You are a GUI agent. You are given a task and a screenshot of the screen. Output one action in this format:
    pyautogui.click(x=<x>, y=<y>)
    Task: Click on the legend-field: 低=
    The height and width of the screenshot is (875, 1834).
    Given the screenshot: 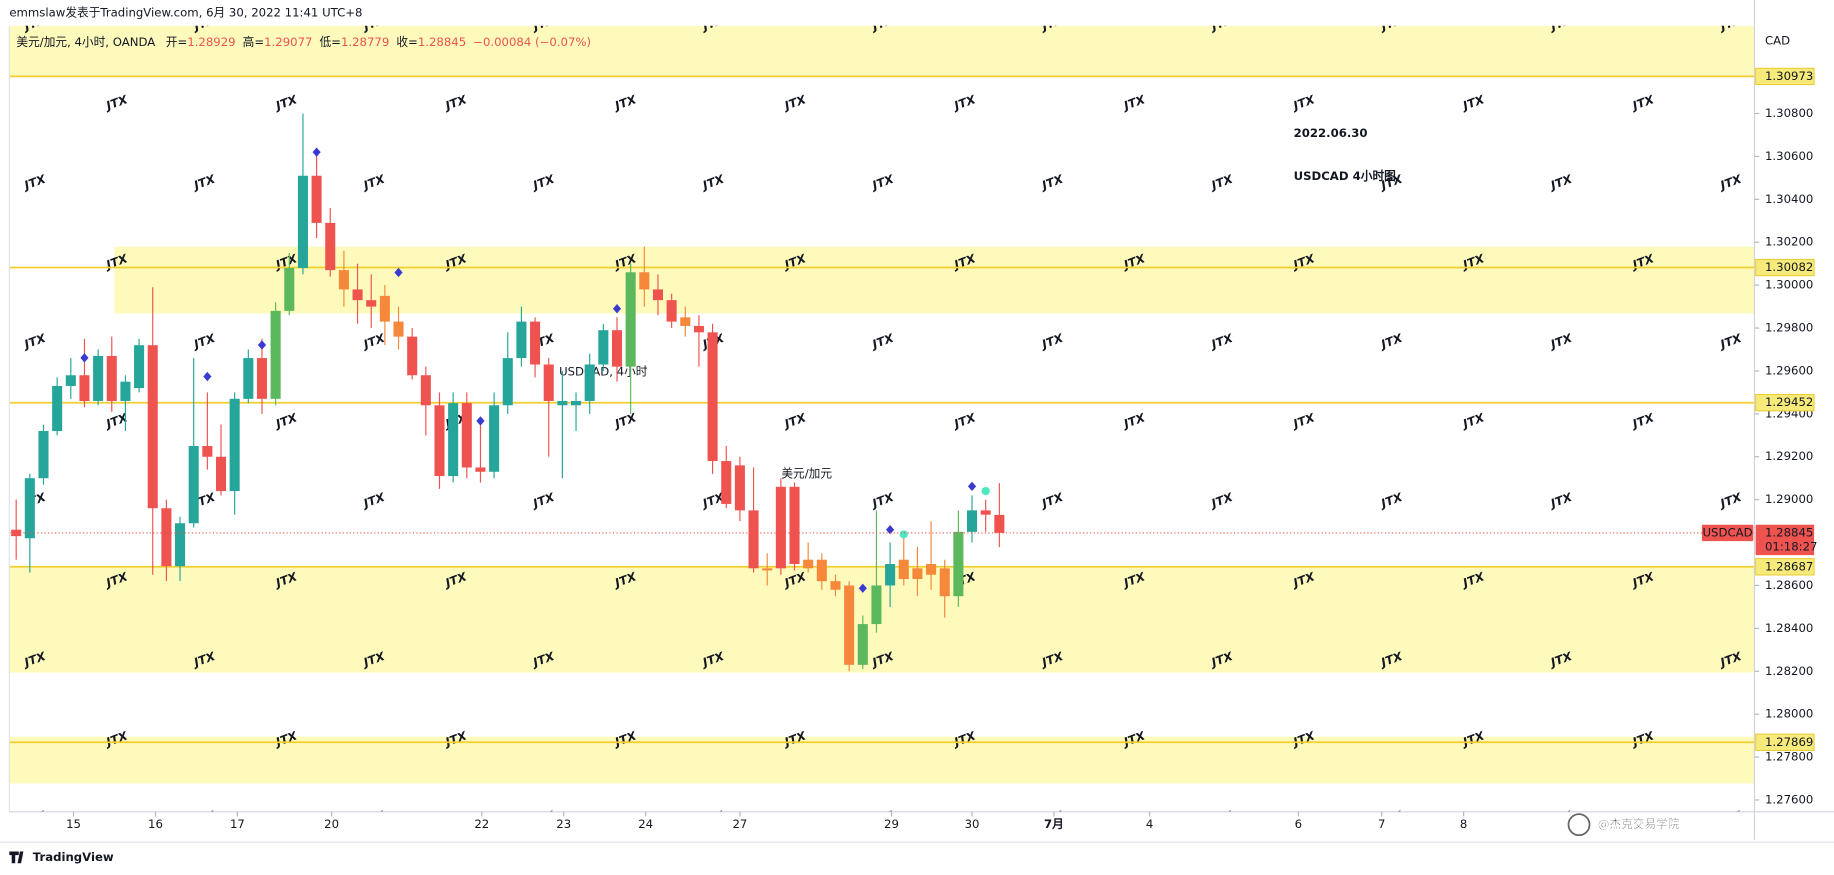 What is the action you would take?
    pyautogui.click(x=329, y=42)
    